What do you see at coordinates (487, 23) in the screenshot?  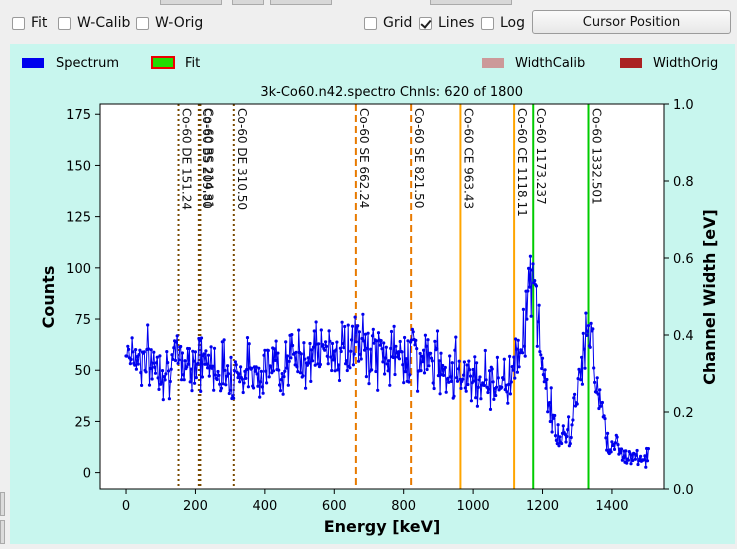 I see `log-checkbox-box` at bounding box center [487, 23].